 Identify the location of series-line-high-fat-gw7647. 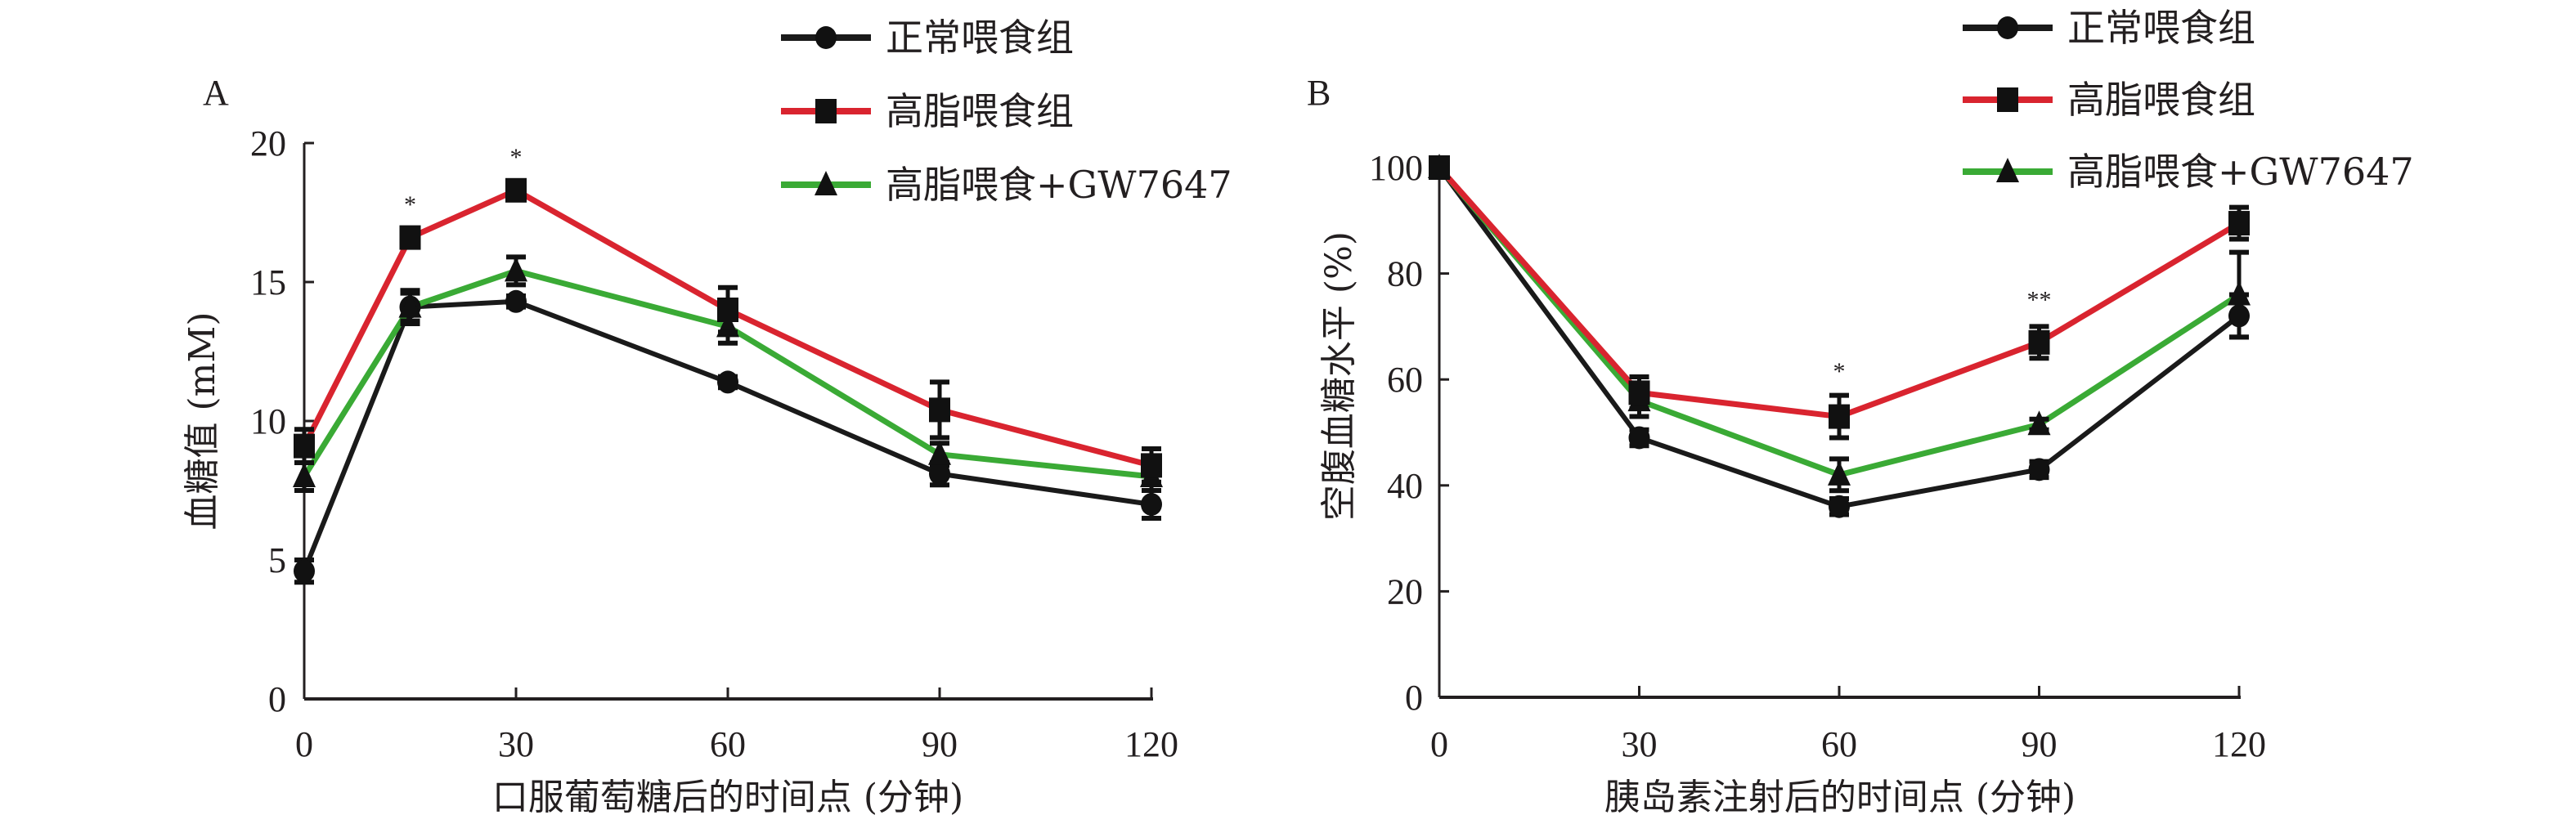
(727, 373).